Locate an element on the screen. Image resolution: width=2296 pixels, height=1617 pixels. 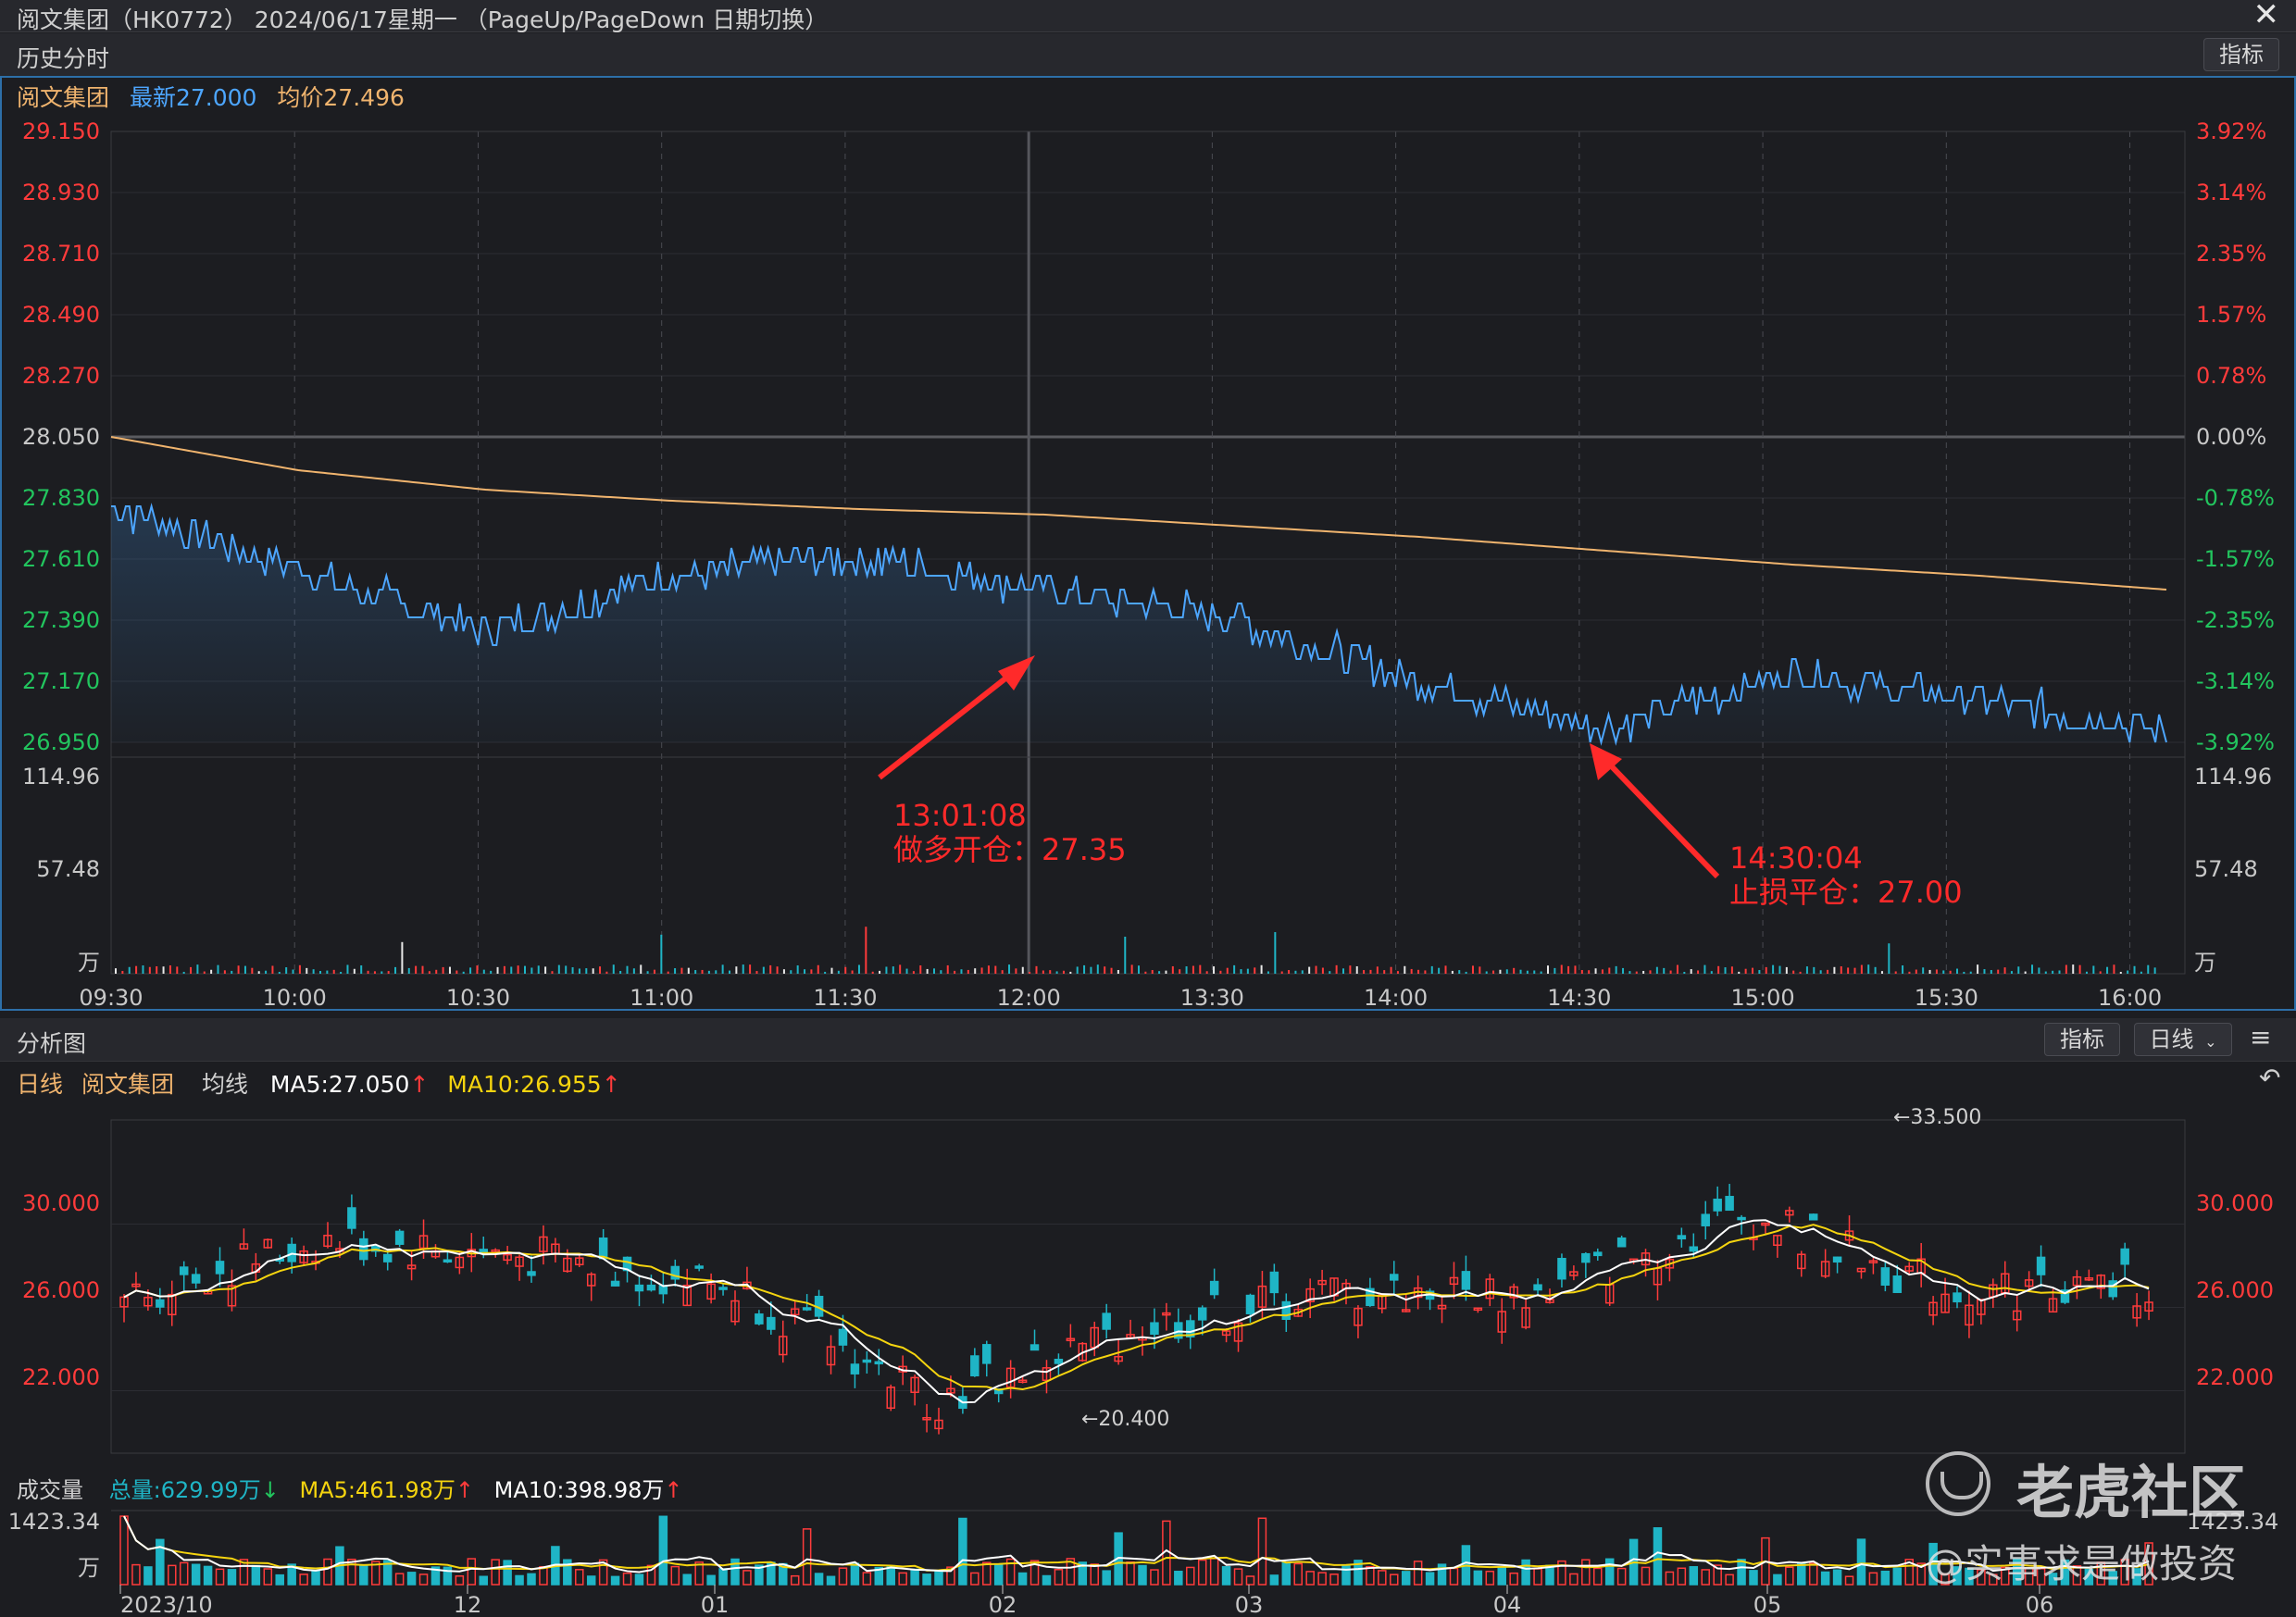
hamburger-icon: ≡ is located at coordinates (2261, 1037).